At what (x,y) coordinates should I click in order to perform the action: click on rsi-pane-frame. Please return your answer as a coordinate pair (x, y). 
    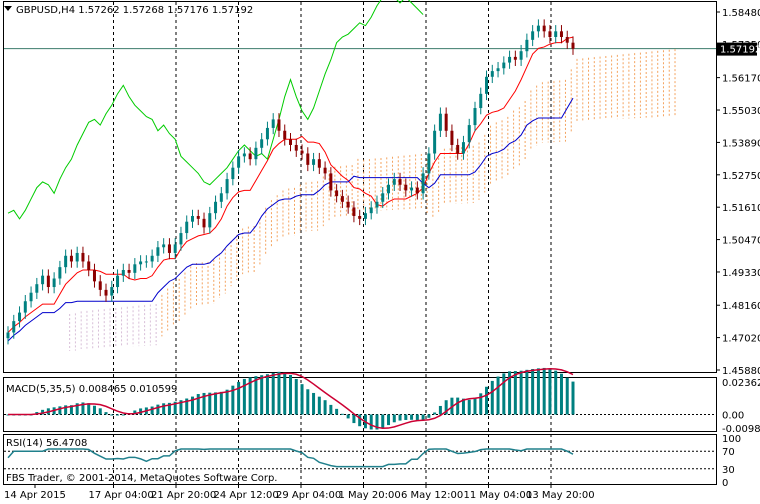
    Looking at the image, I should click on (360, 459).